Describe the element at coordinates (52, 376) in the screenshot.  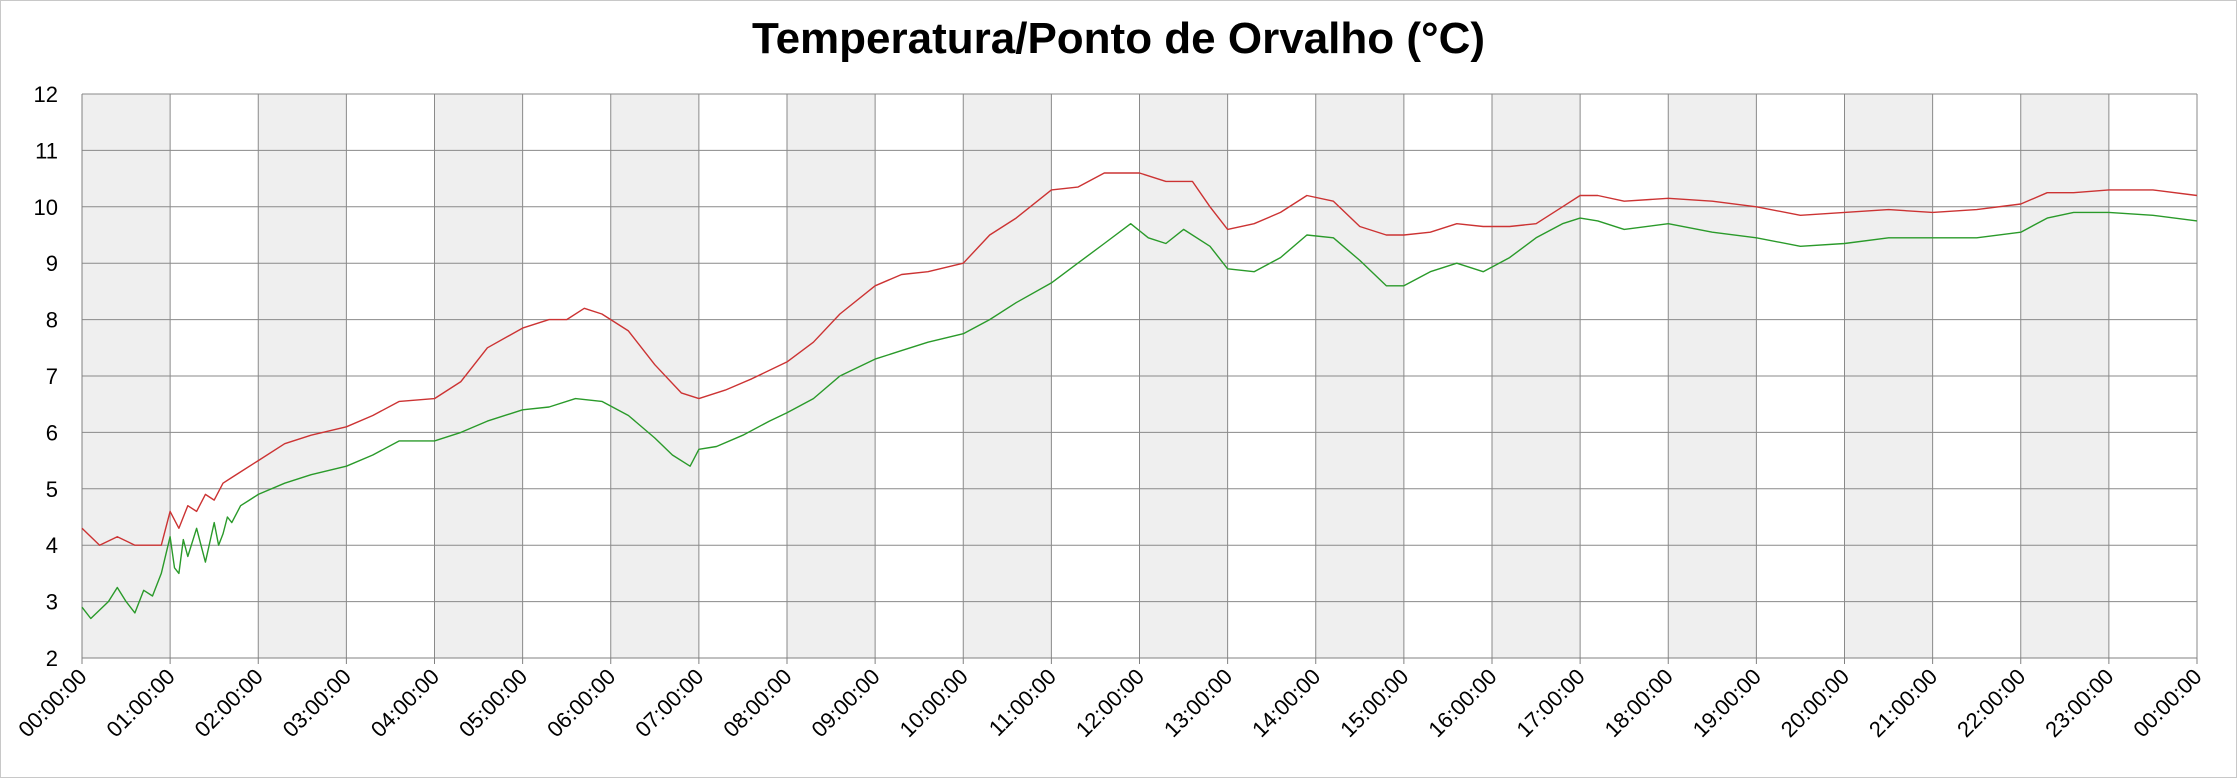
I see `y-tick-label: 7` at that location.